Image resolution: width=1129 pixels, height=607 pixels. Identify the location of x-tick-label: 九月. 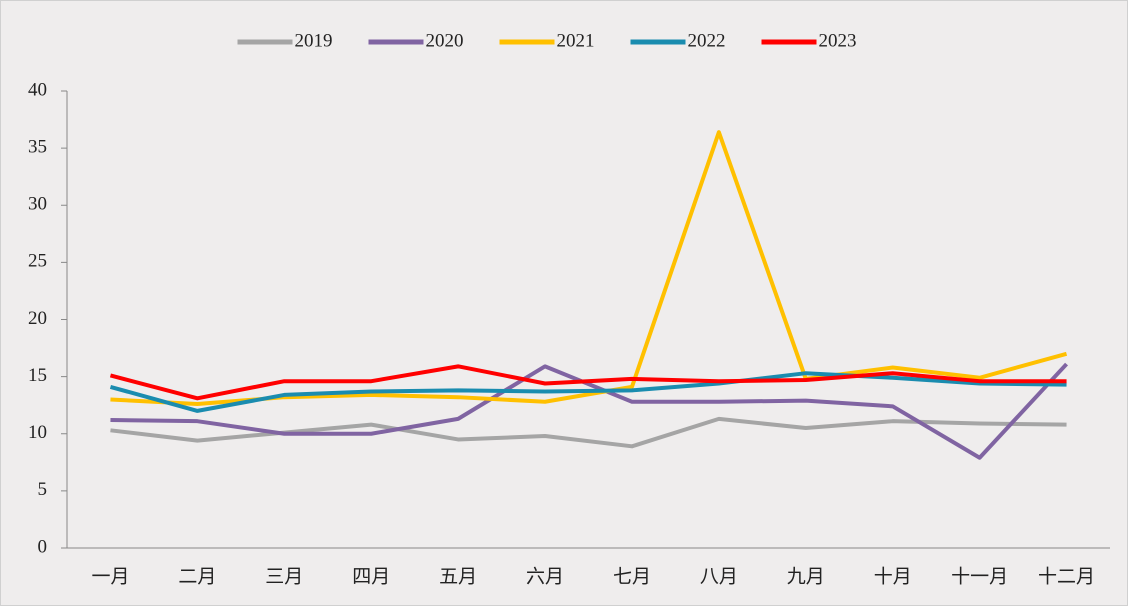
(806, 576).